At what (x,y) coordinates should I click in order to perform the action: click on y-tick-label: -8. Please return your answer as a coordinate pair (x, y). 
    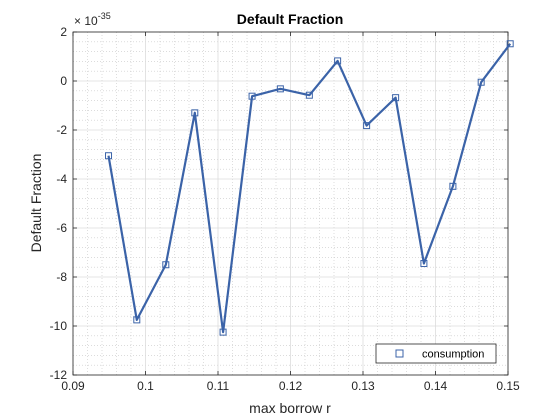
    Looking at the image, I should click on (61, 277).